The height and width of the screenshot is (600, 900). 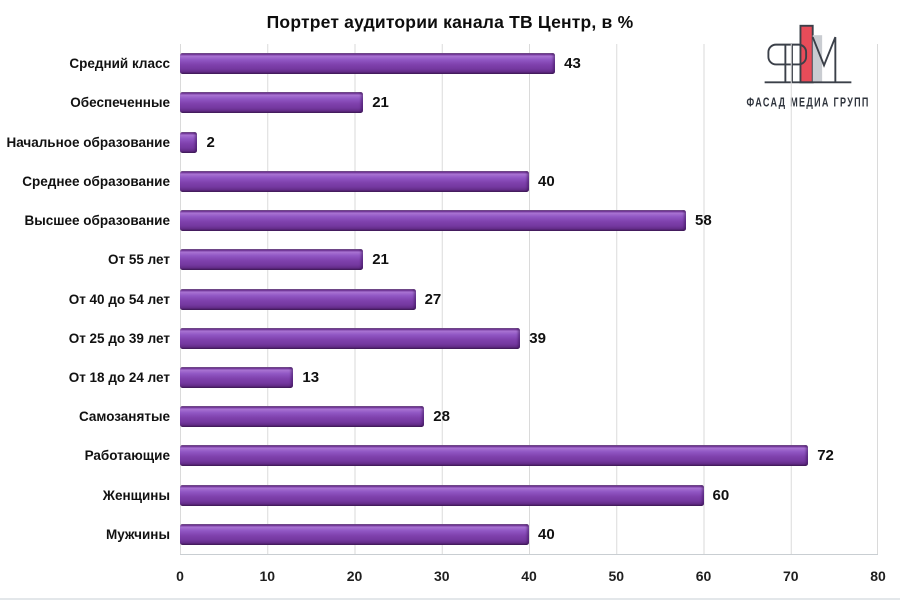 I want to click on category-label: Высшее образование, so click(x=97, y=221).